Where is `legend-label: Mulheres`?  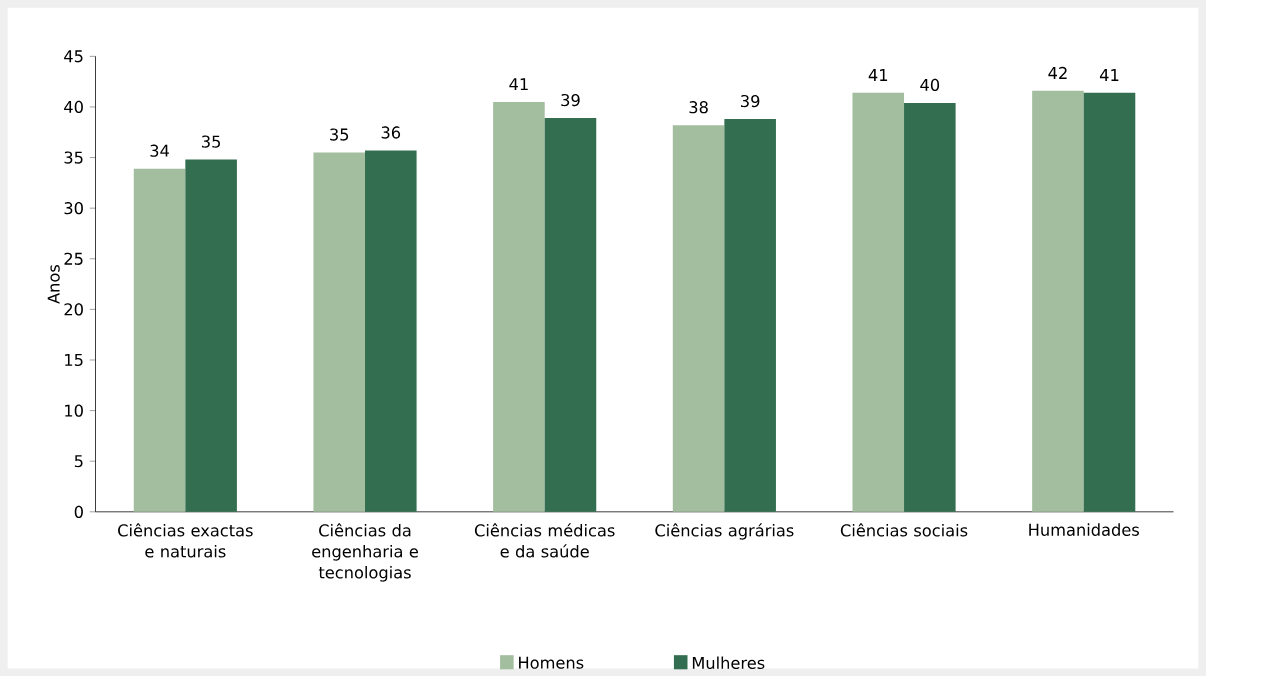
legend-label: Mulheres is located at coordinates (728, 663).